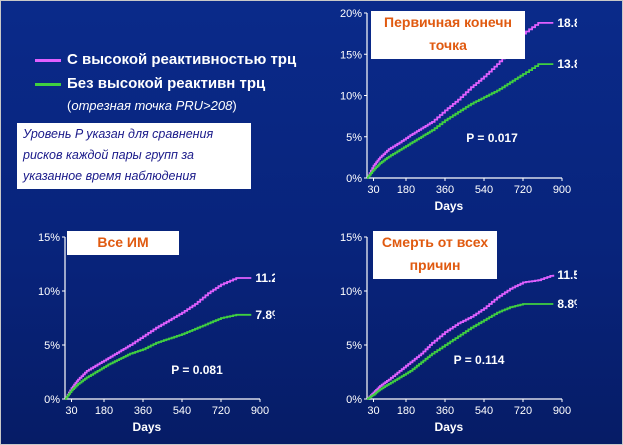  I want to click on chart-2-xlabel: Days, so click(449, 427).